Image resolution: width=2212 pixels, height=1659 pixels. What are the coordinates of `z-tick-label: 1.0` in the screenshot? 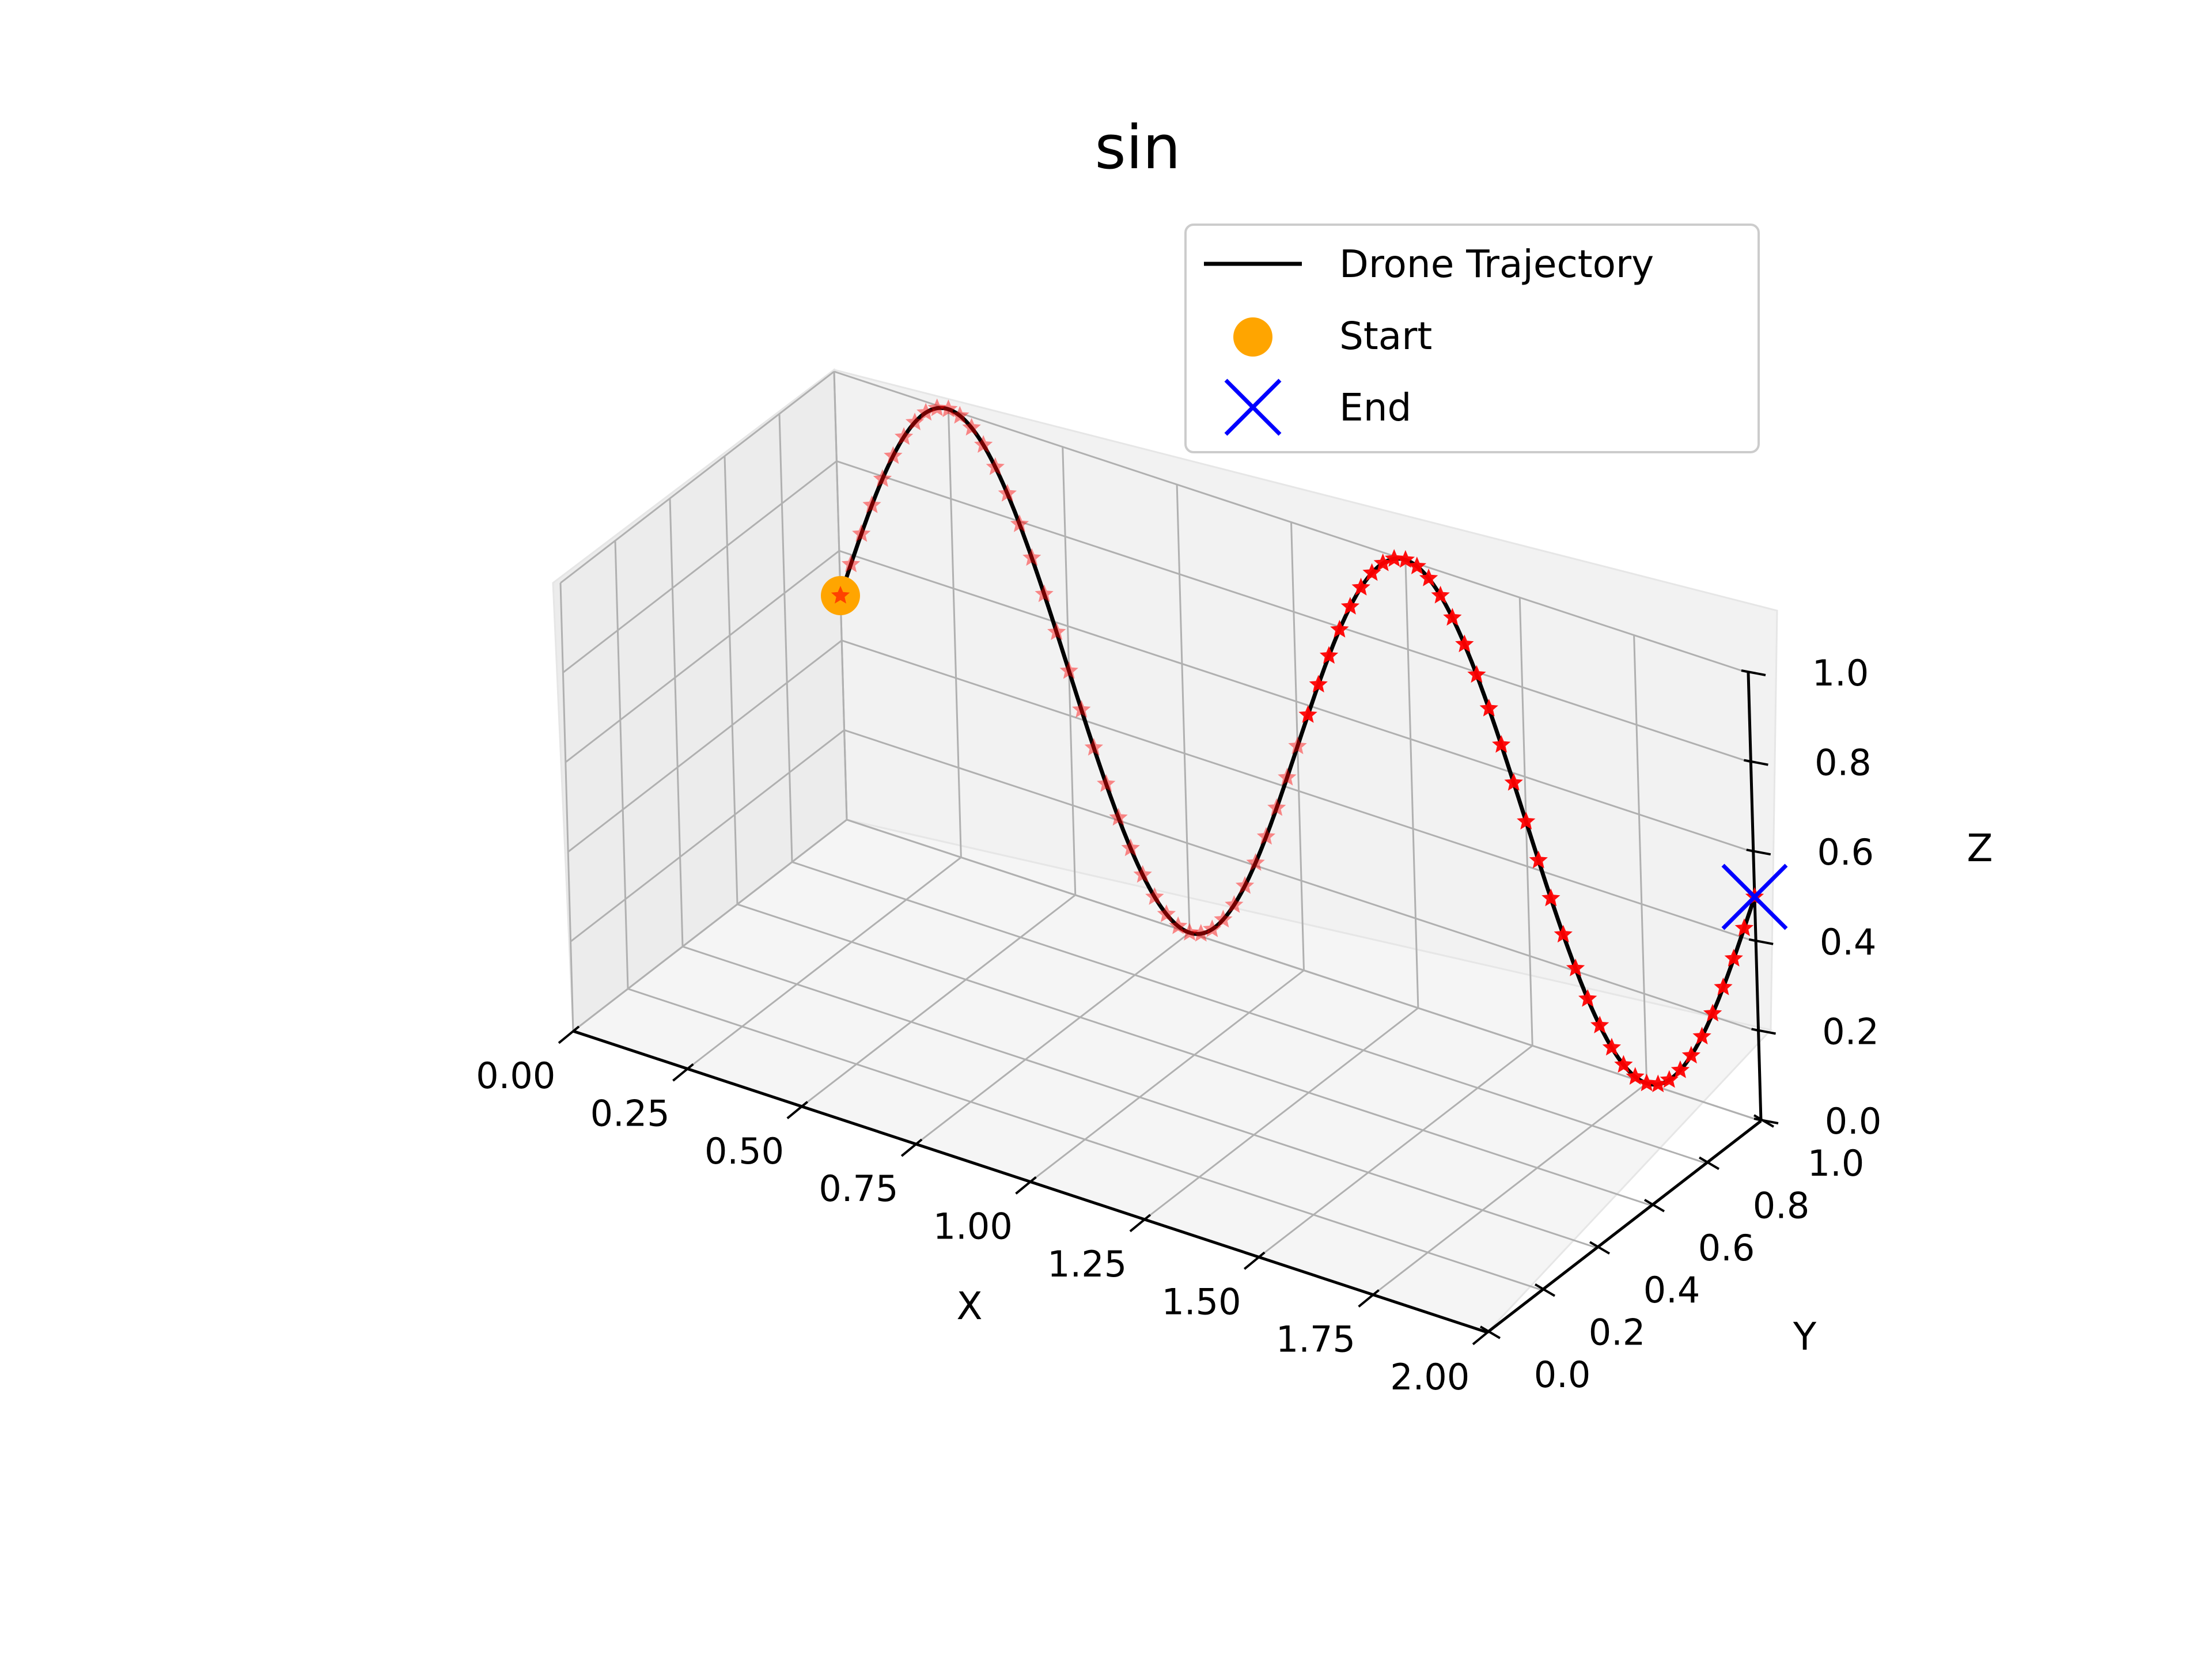 It's located at (1840, 673).